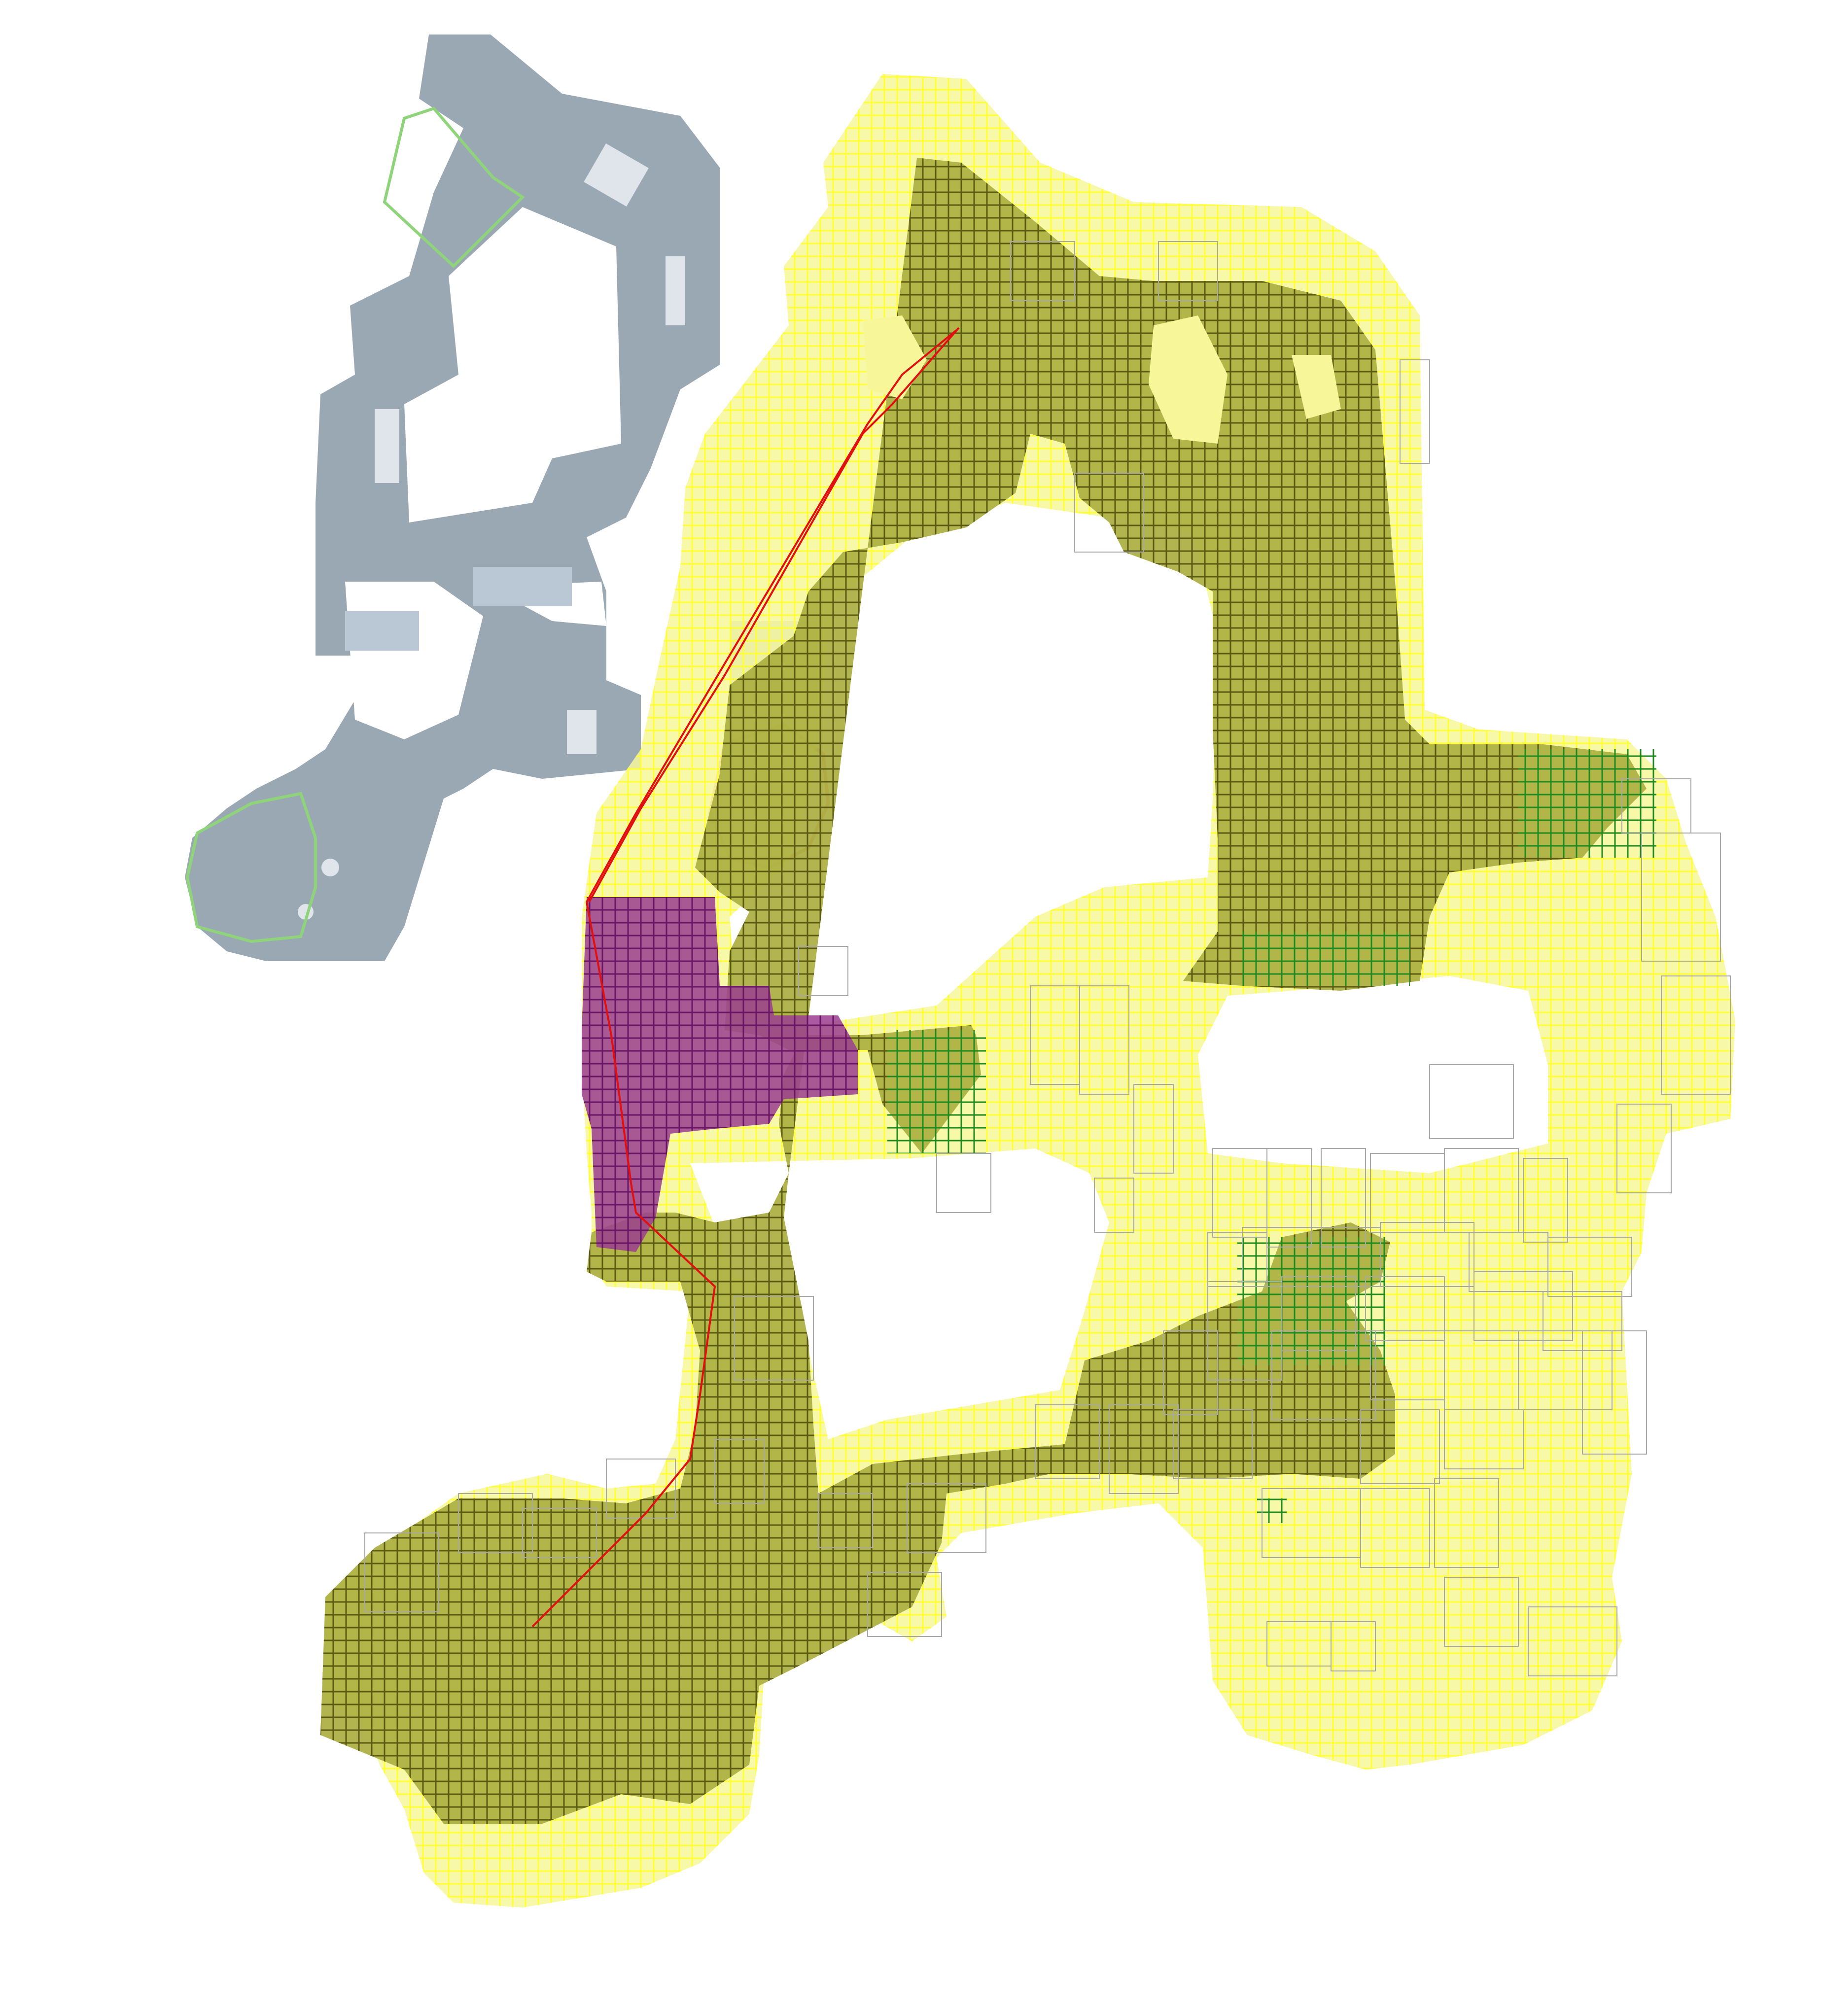 The width and height of the screenshot is (1824, 2016). I want to click on nav-purple-grid, so click(720, 1075).